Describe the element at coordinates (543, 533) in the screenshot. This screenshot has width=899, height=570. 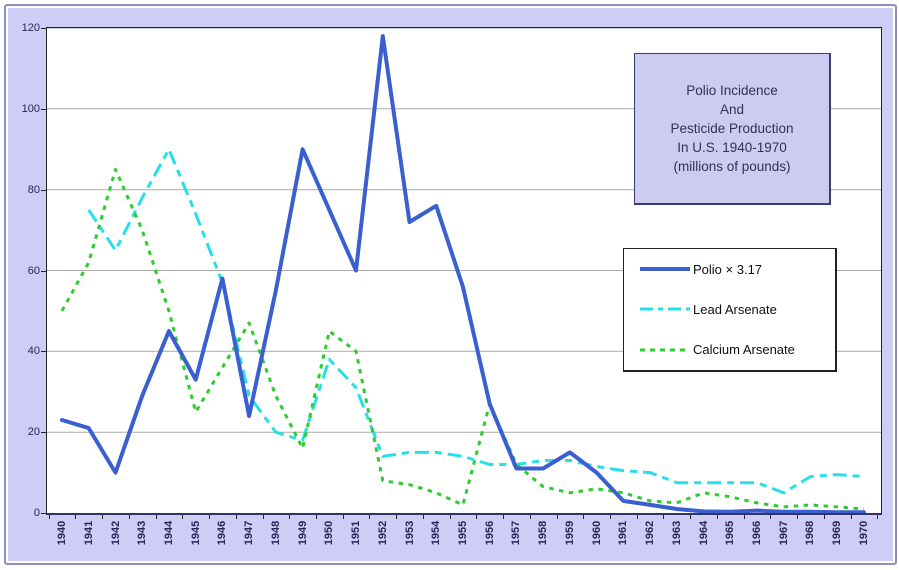
I see `x-axis-label: 1958` at that location.